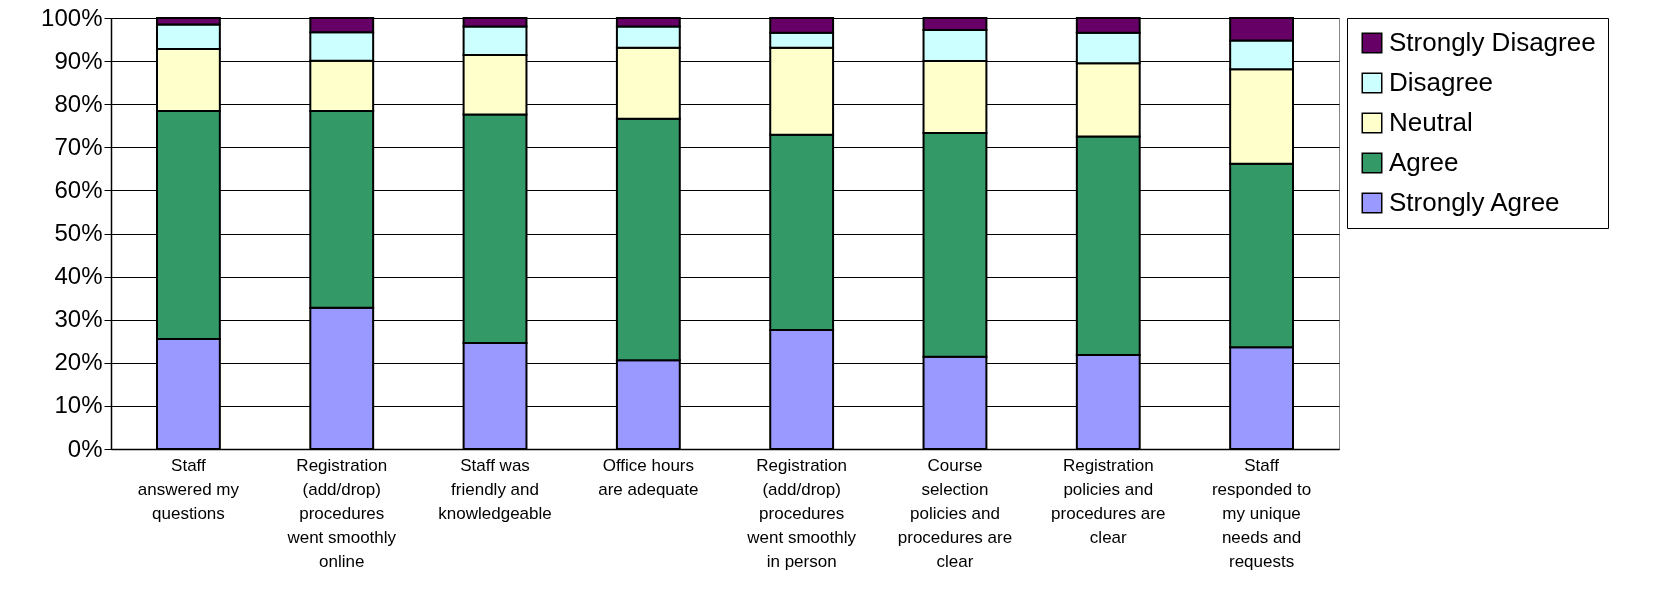 This screenshot has height=605, width=1656. What do you see at coordinates (1492, 42) in the screenshot?
I see `legend-label: Strongly Disagree` at bounding box center [1492, 42].